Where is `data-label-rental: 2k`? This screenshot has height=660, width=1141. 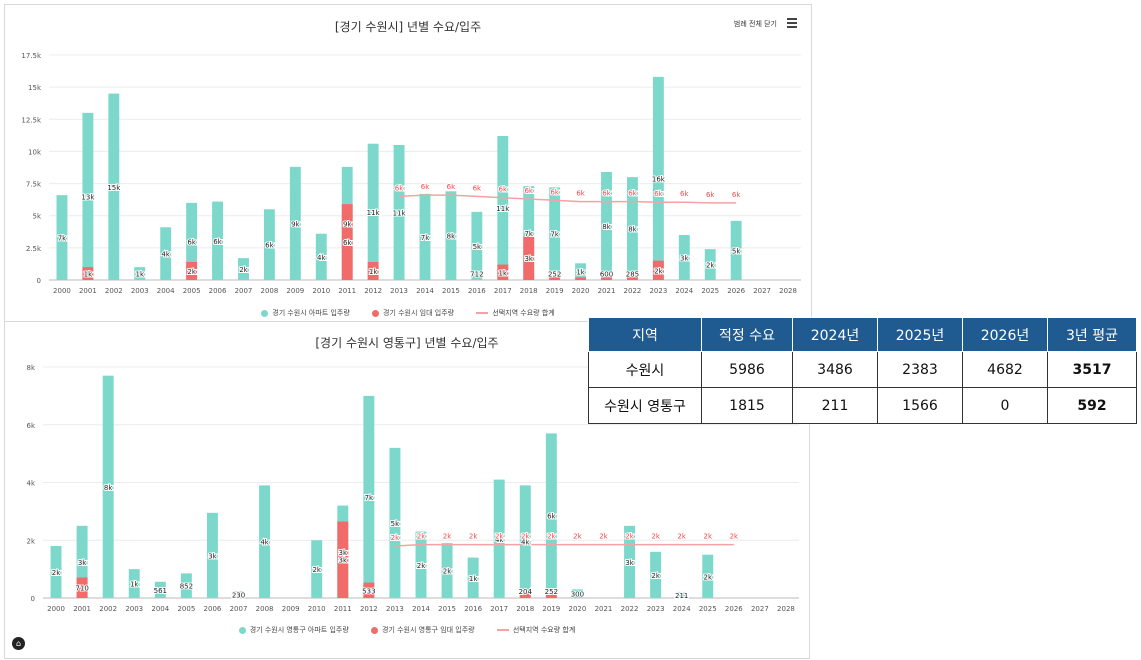
data-label-rental: 2k is located at coordinates (658, 271).